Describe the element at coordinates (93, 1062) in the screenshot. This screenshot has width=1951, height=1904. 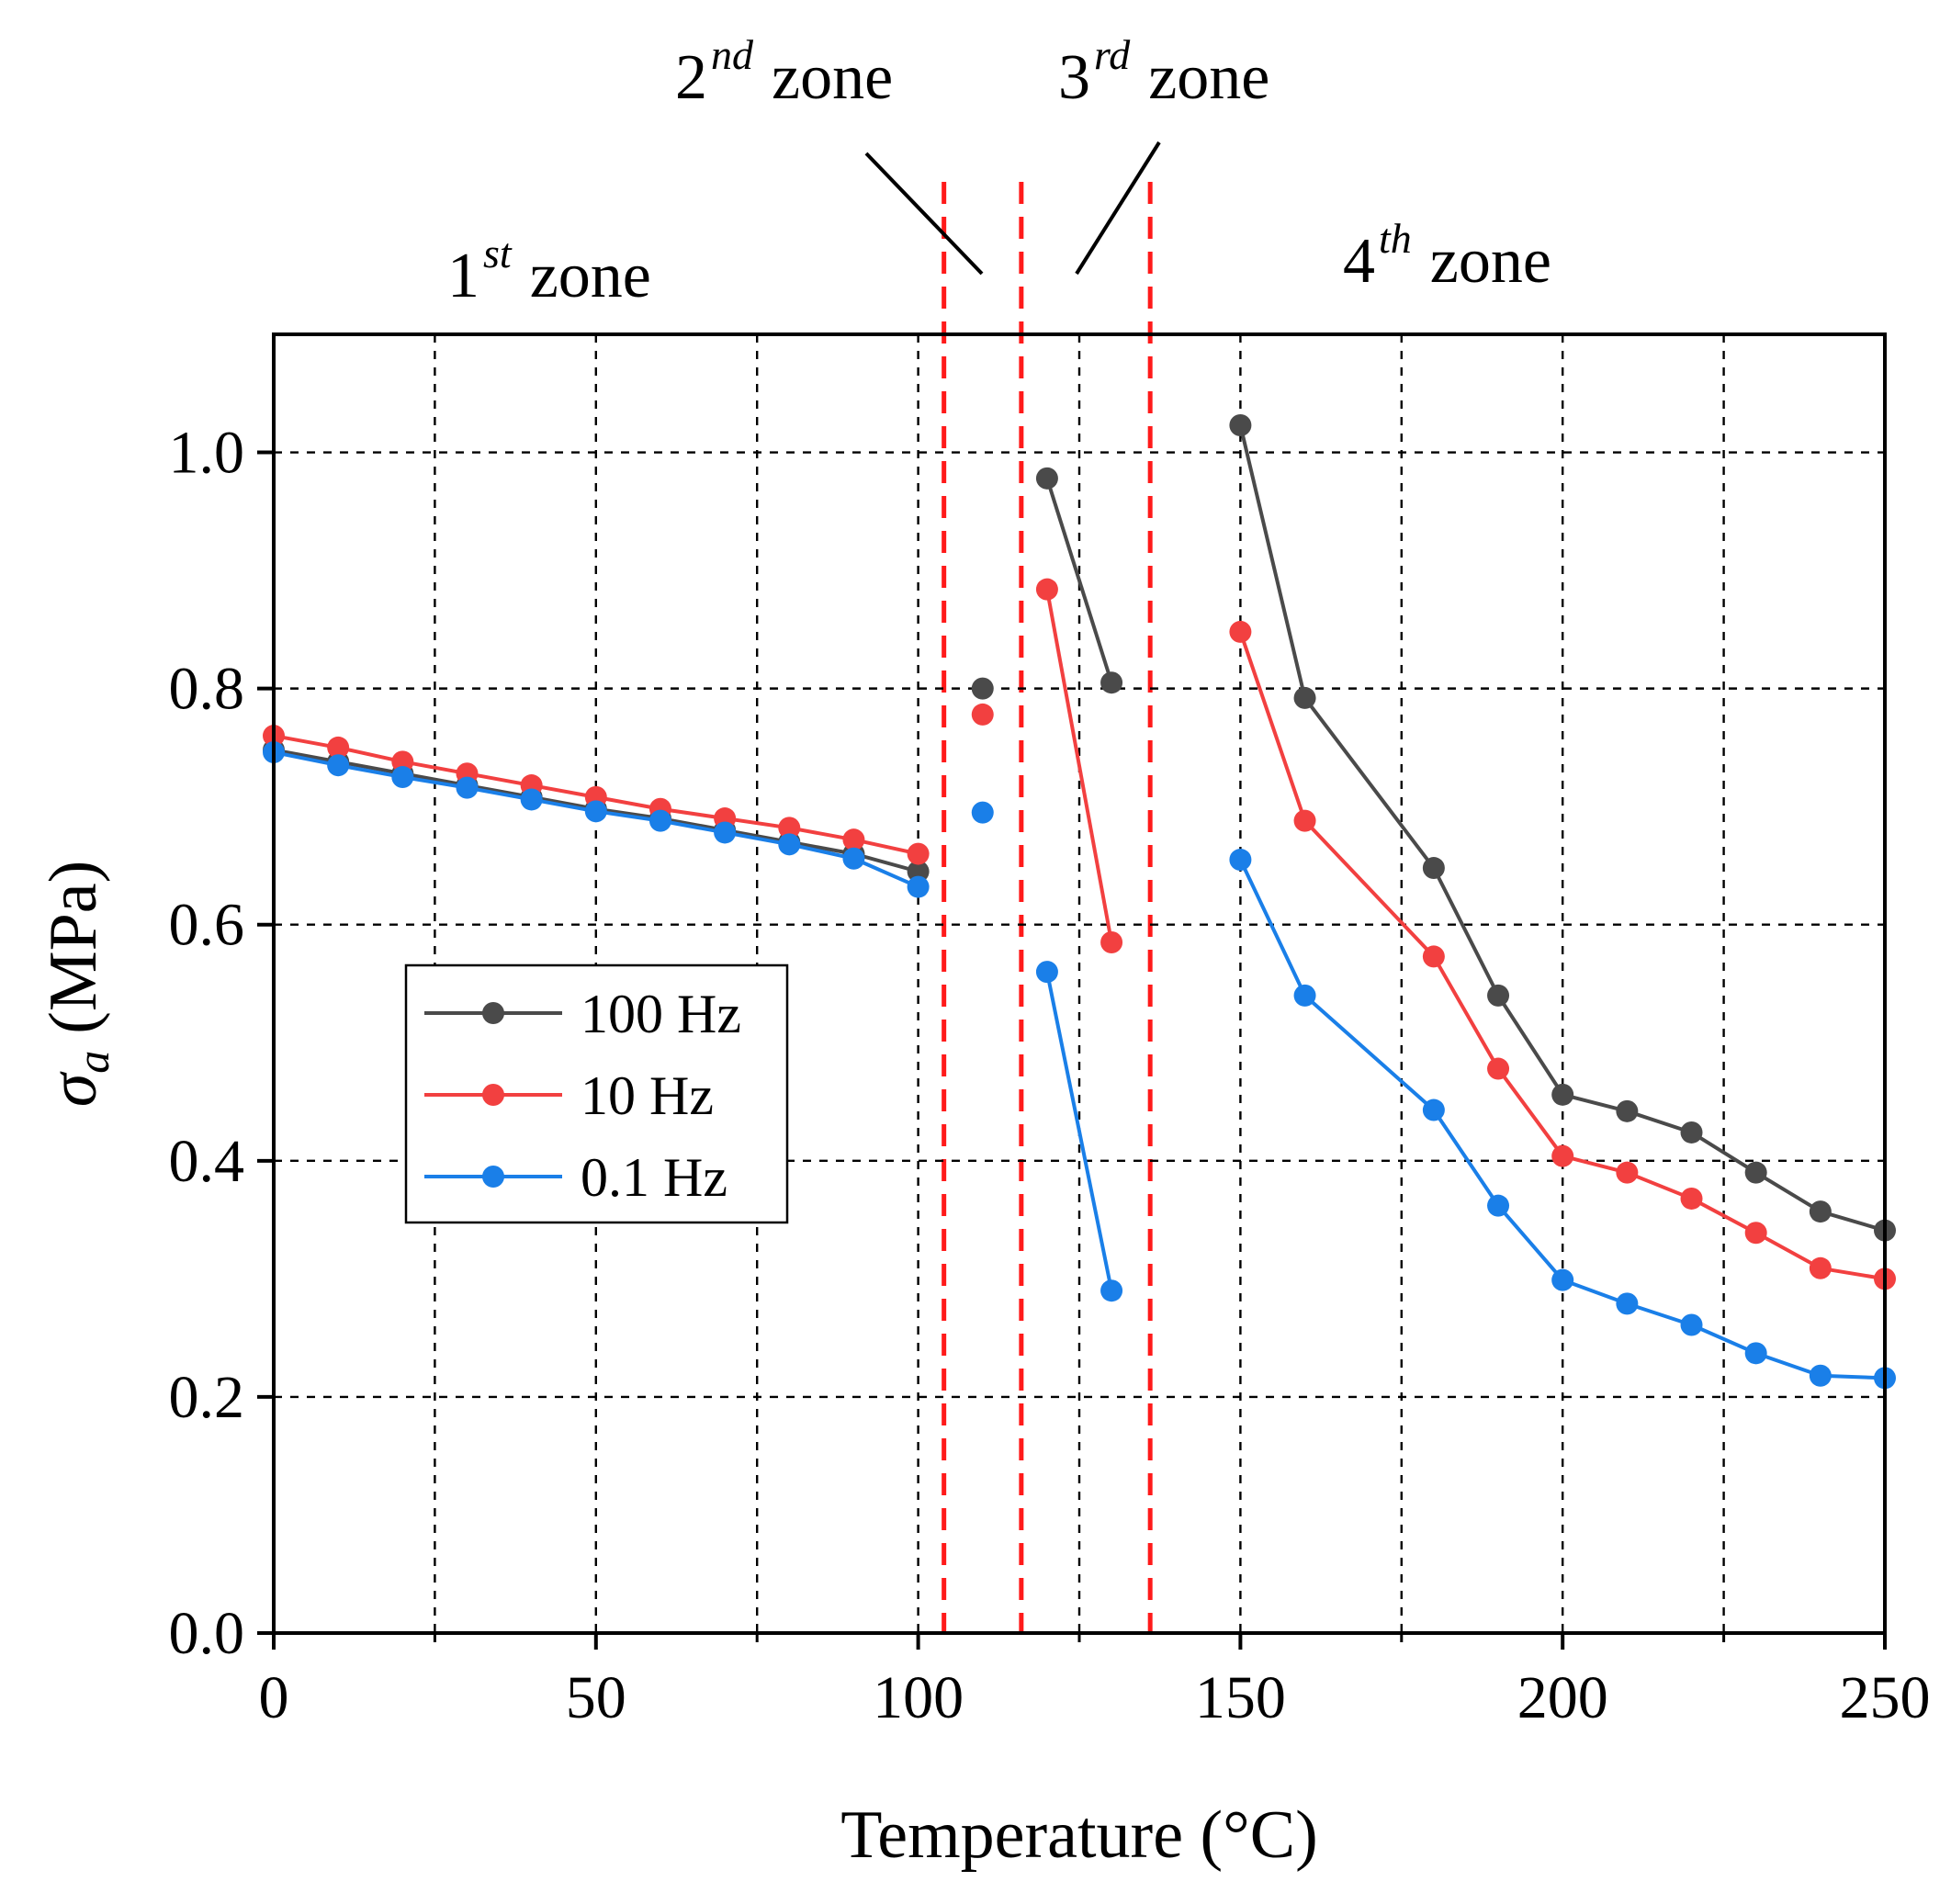
I see `y-axis-subscript: a` at that location.